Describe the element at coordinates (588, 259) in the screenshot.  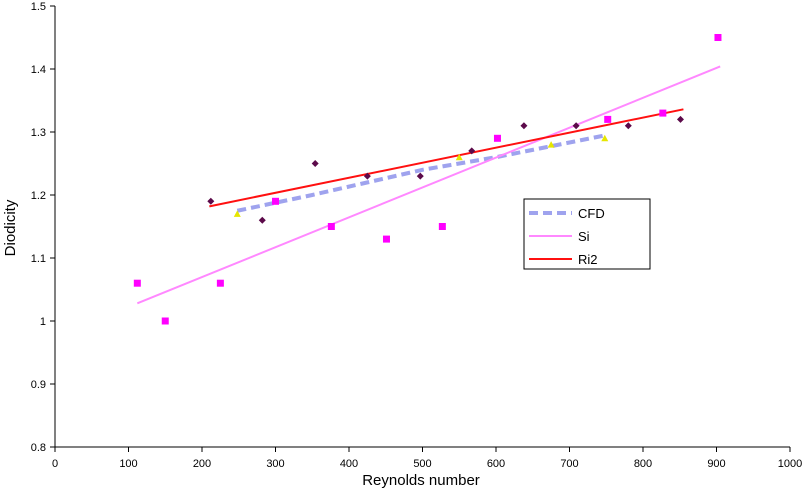
I see `legend-label-ri2: Ri2` at that location.